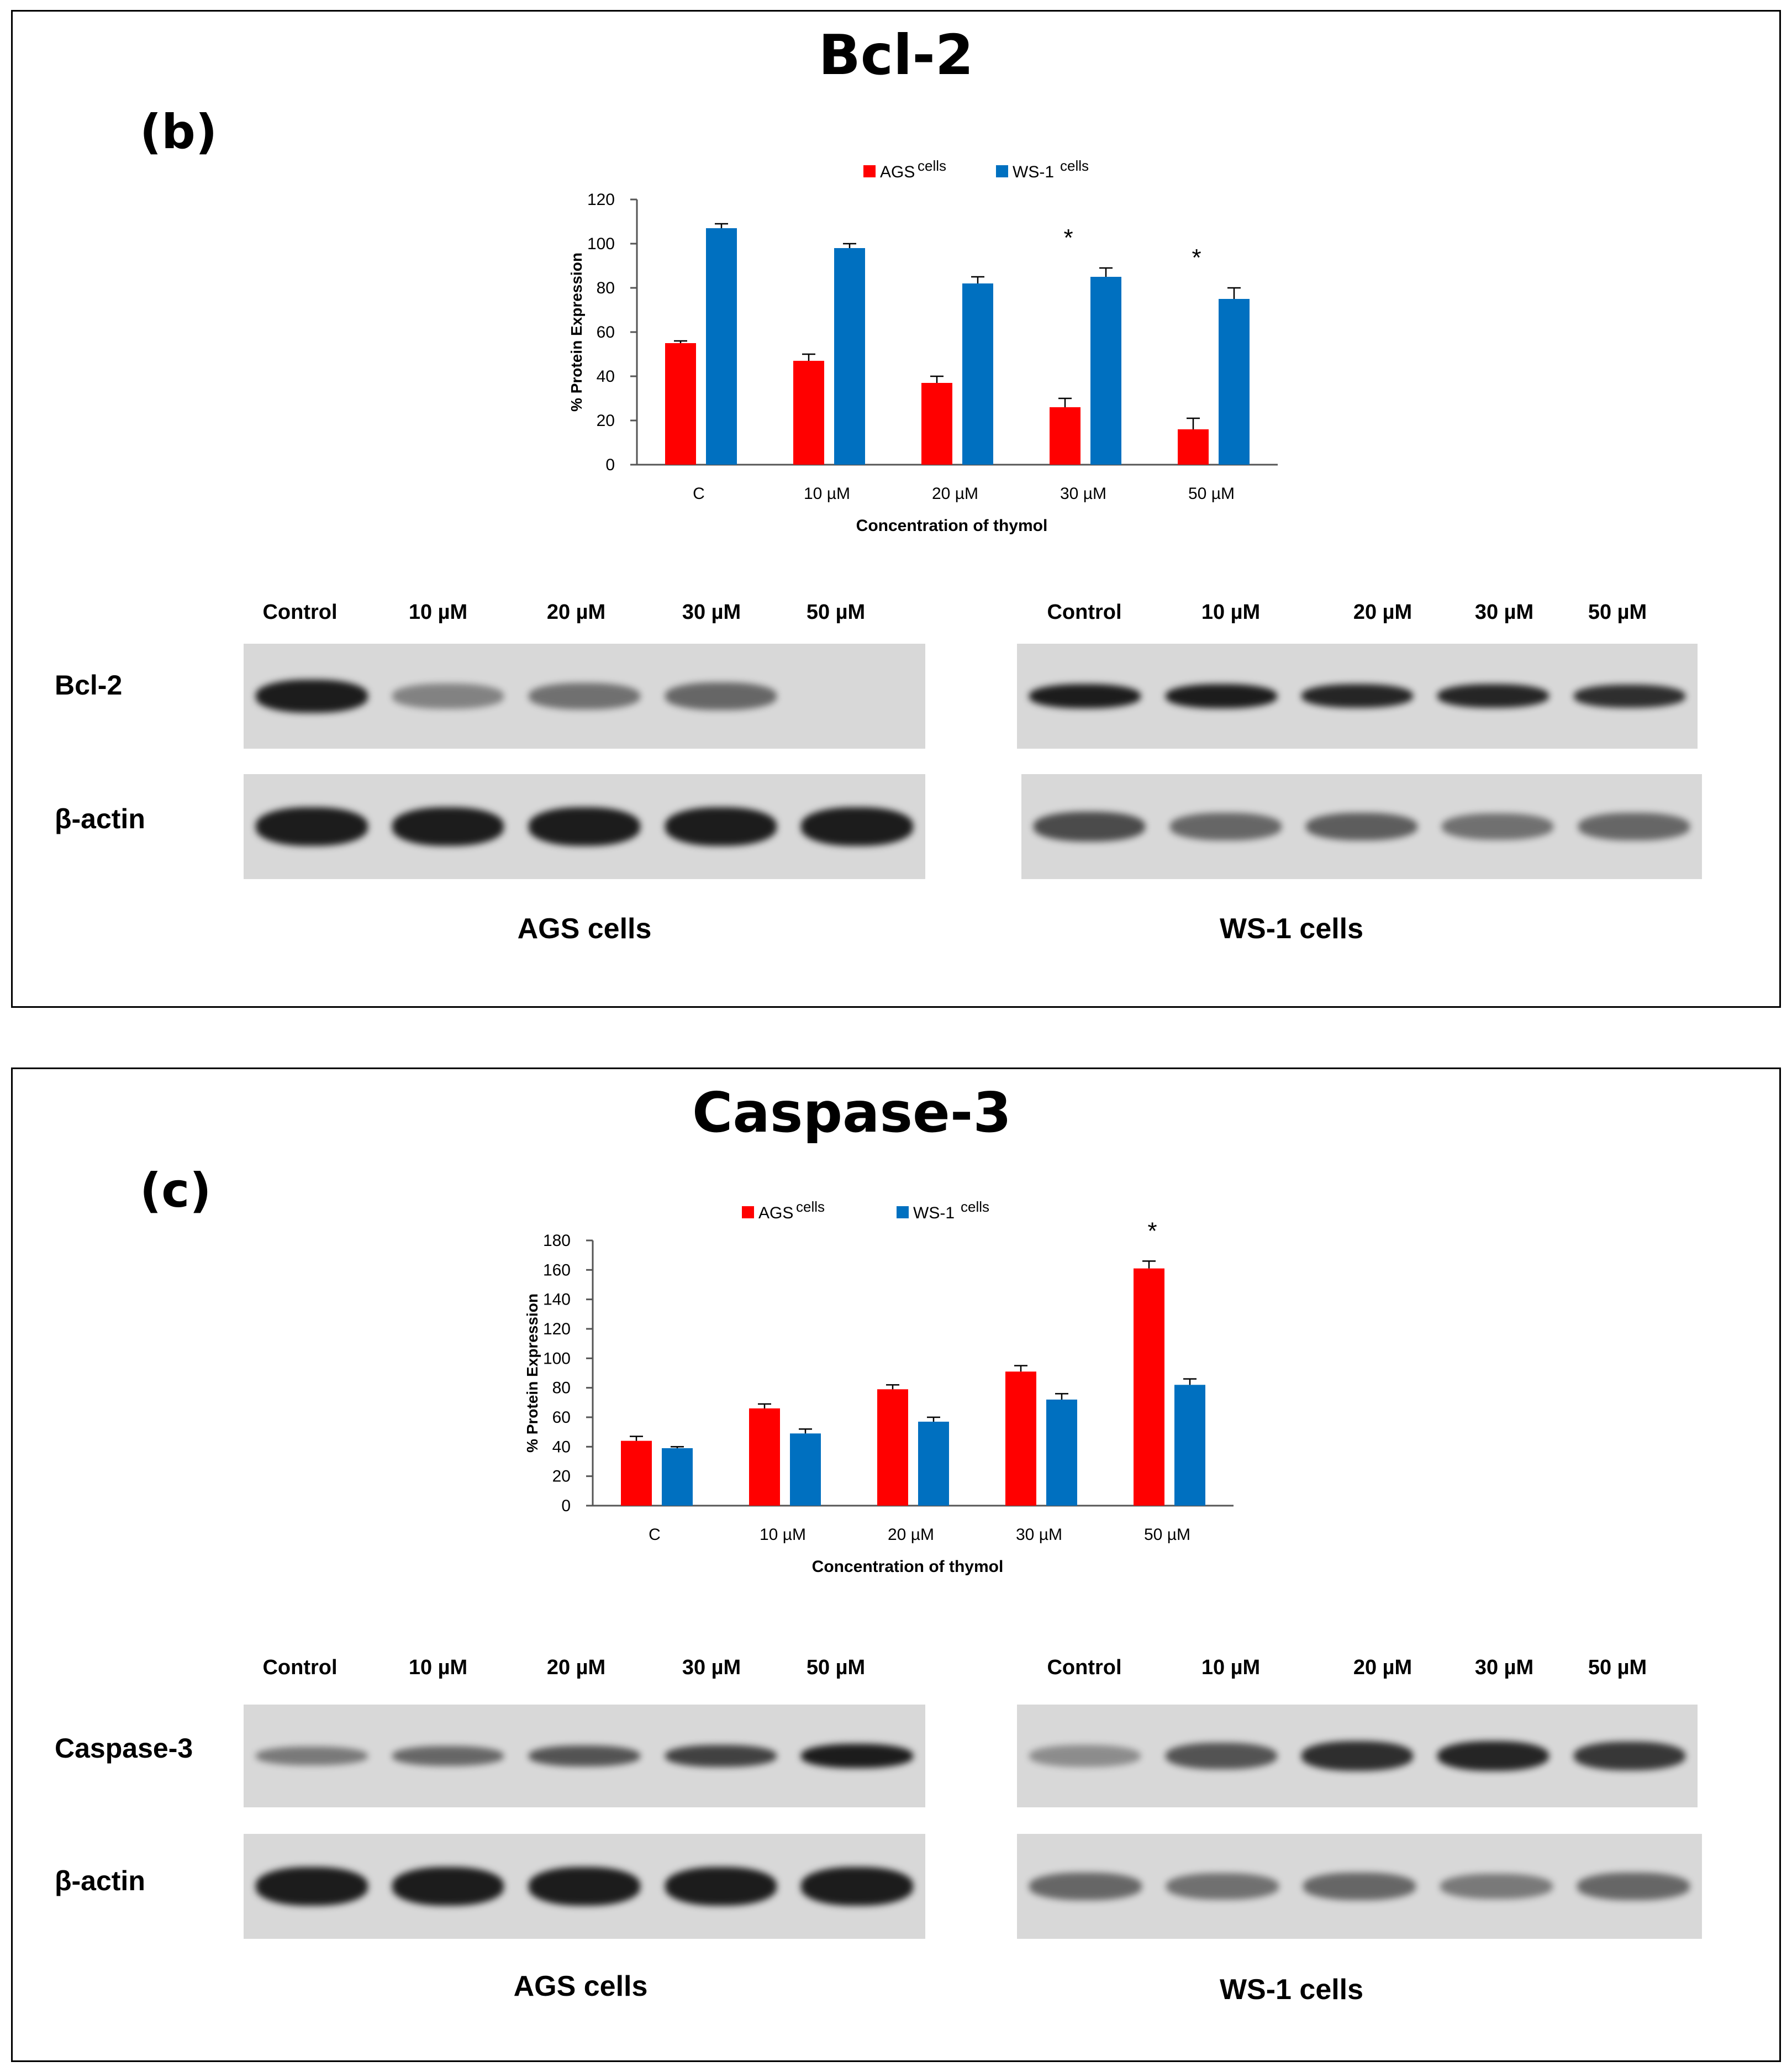 The height and width of the screenshot is (2072, 1792). What do you see at coordinates (176, 1190) in the screenshot?
I see `panel-letter: (c)` at bounding box center [176, 1190].